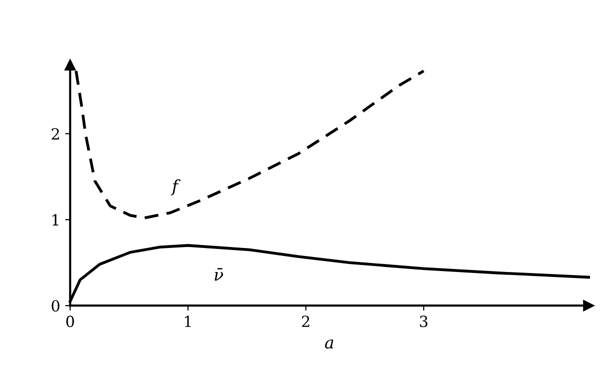 The image size is (610, 382). I want to click on series-label: ν̄, so click(219, 274).